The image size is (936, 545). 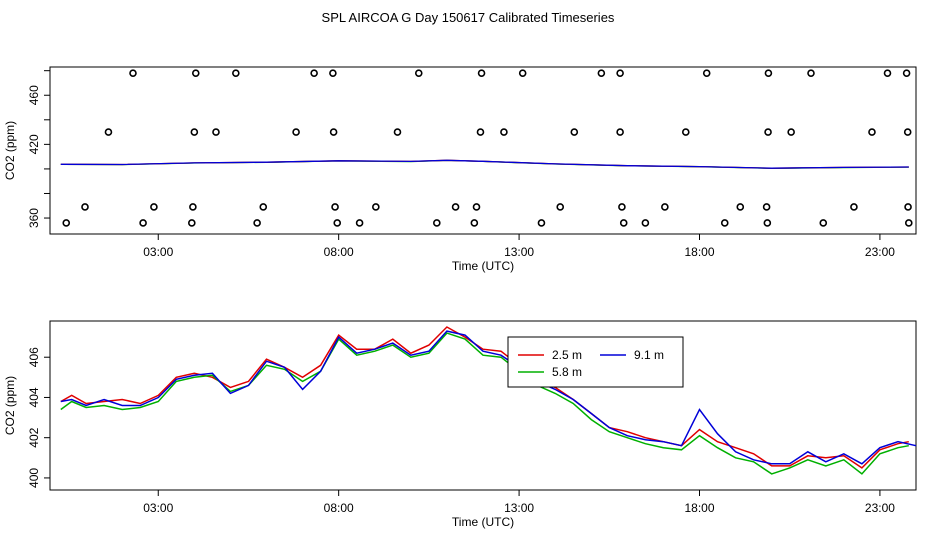 I want to click on legend-item: 5.8 m, so click(x=550, y=372).